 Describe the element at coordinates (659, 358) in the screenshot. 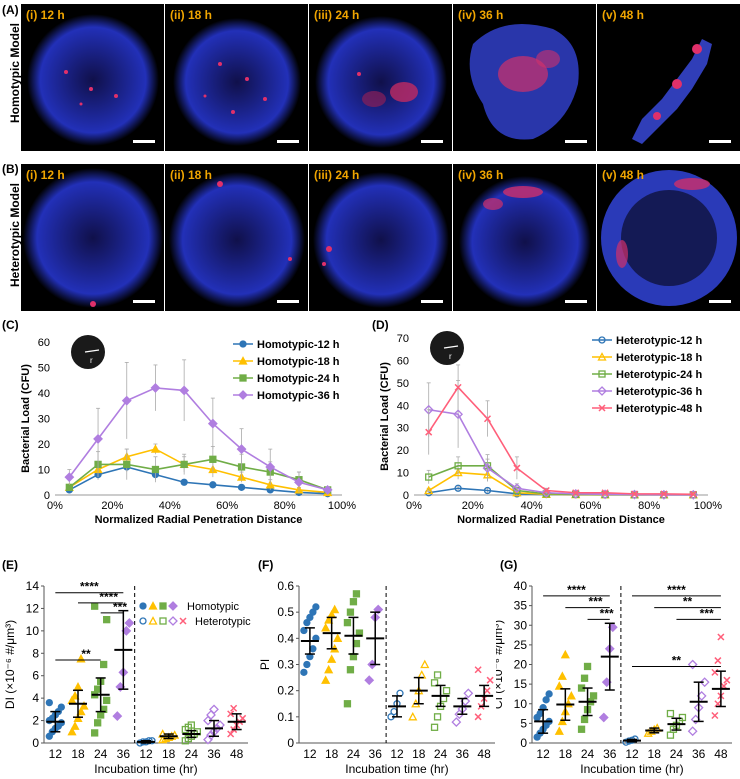

I see `legend-label: Heterotypic-18 h` at that location.